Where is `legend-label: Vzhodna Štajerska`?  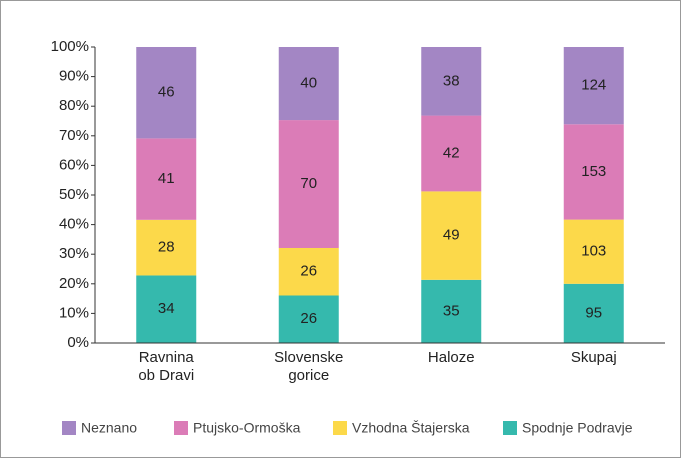
legend-label: Vzhodna Štajerska is located at coordinates (411, 428).